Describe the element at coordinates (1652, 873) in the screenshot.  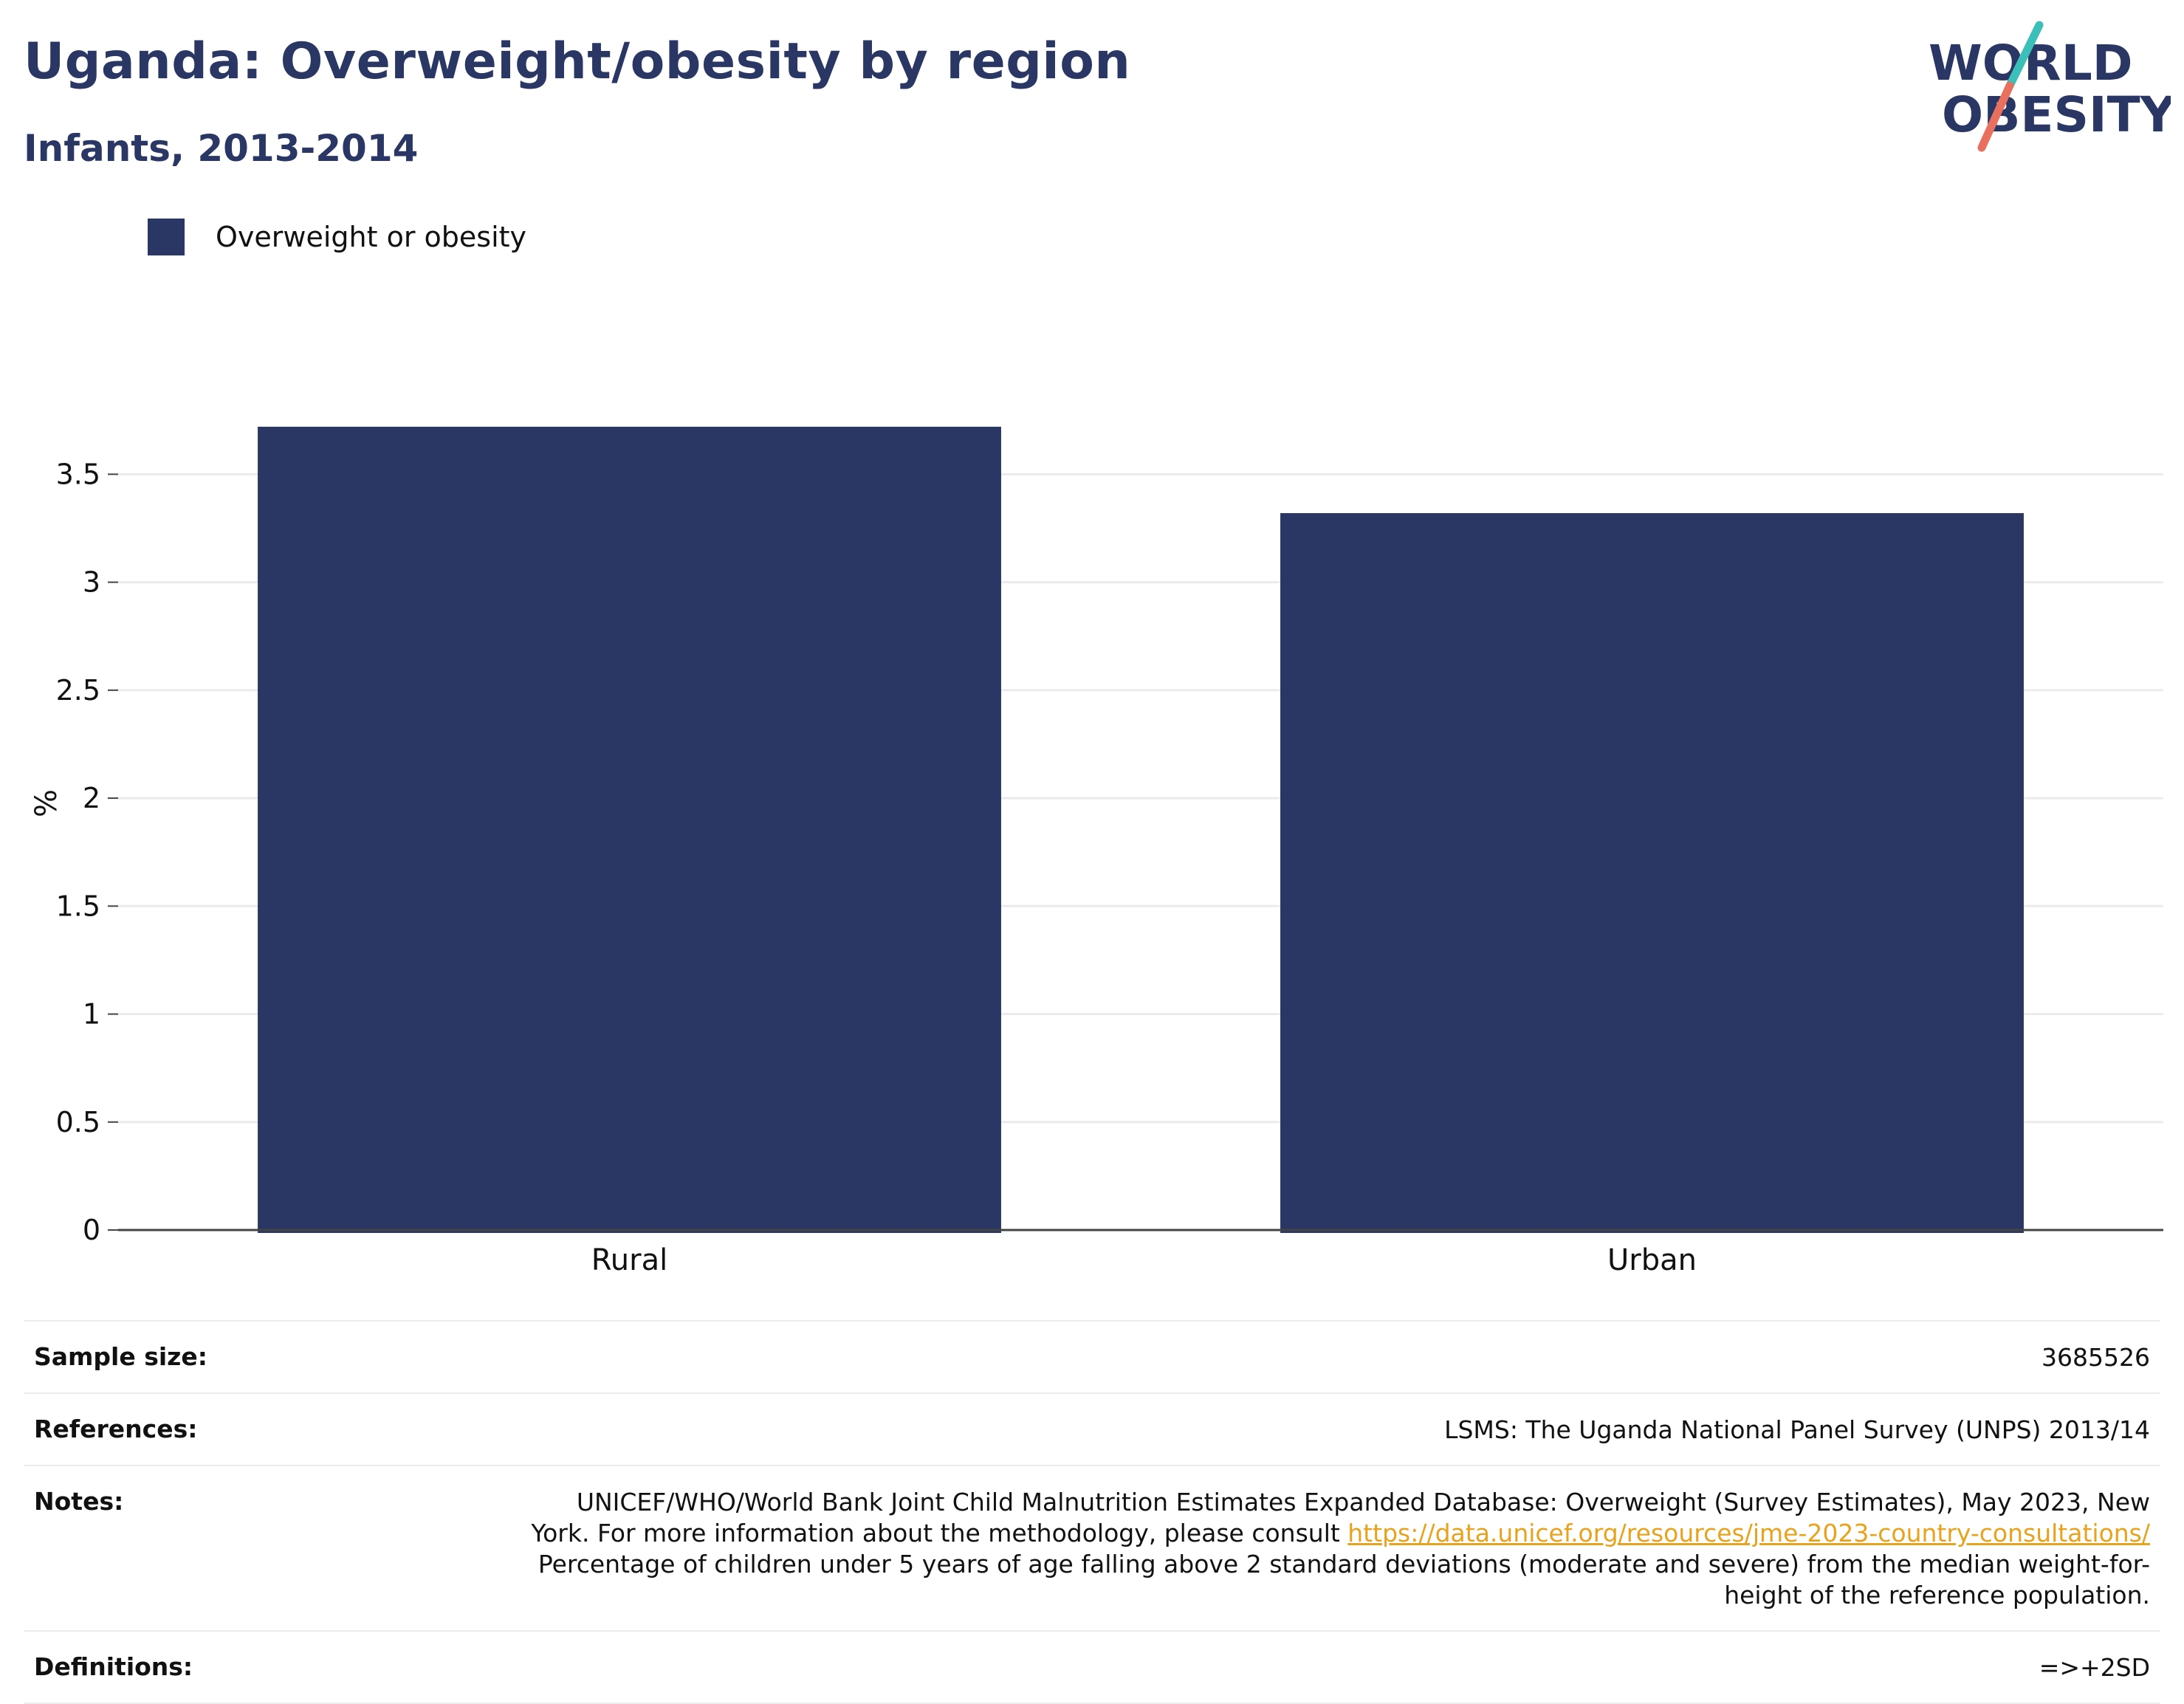
I see `bar-urban` at that location.